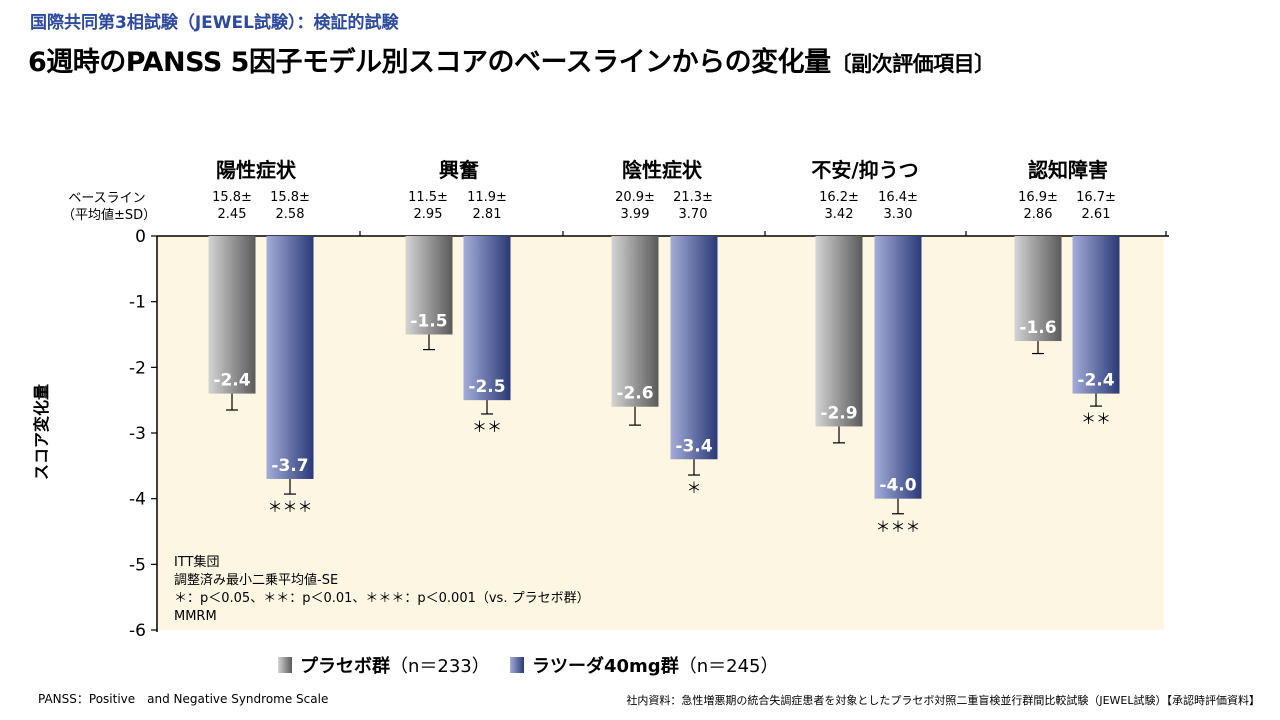 This screenshot has width=1280, height=720. I want to click on baseline-label: ベースライン （平均値±SD）, so click(109, 207).